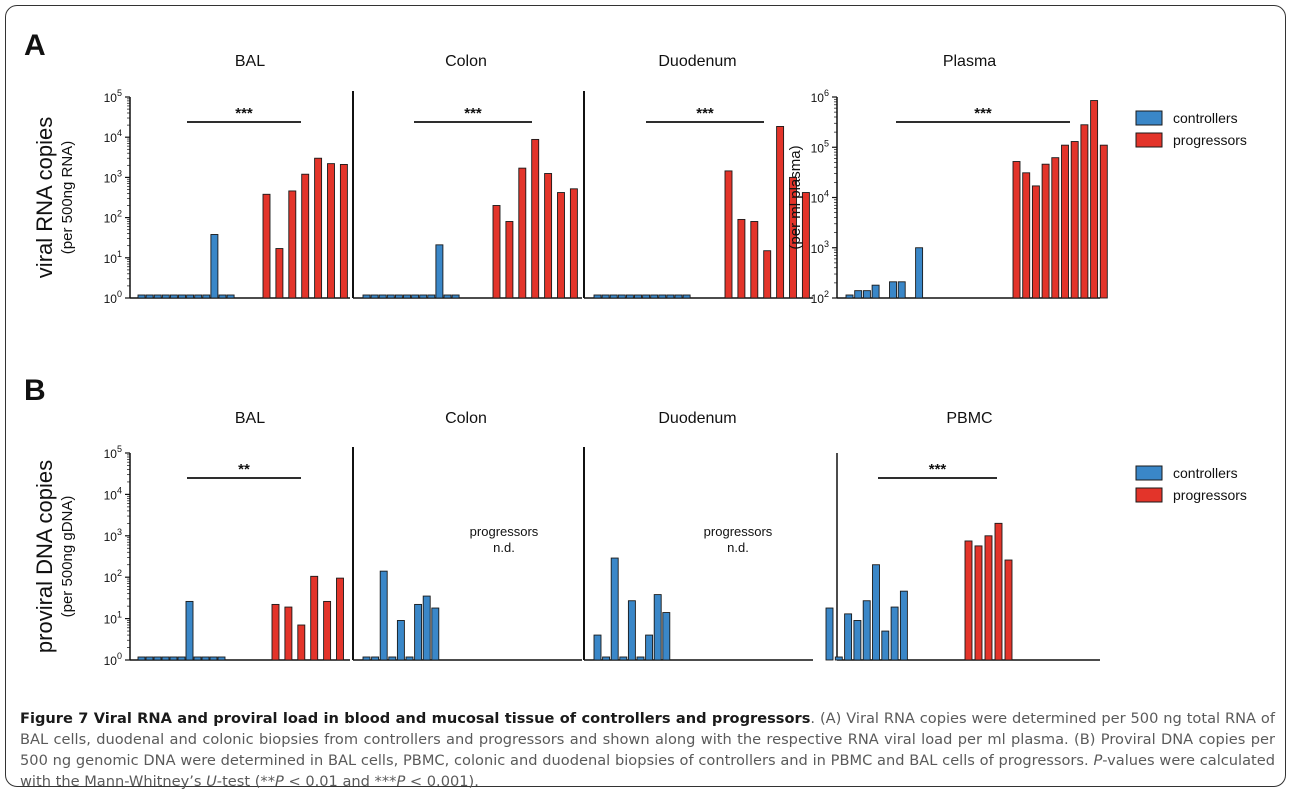  What do you see at coordinates (250, 61) in the screenshot?
I see `chart-title-a-bal: BAL` at bounding box center [250, 61].